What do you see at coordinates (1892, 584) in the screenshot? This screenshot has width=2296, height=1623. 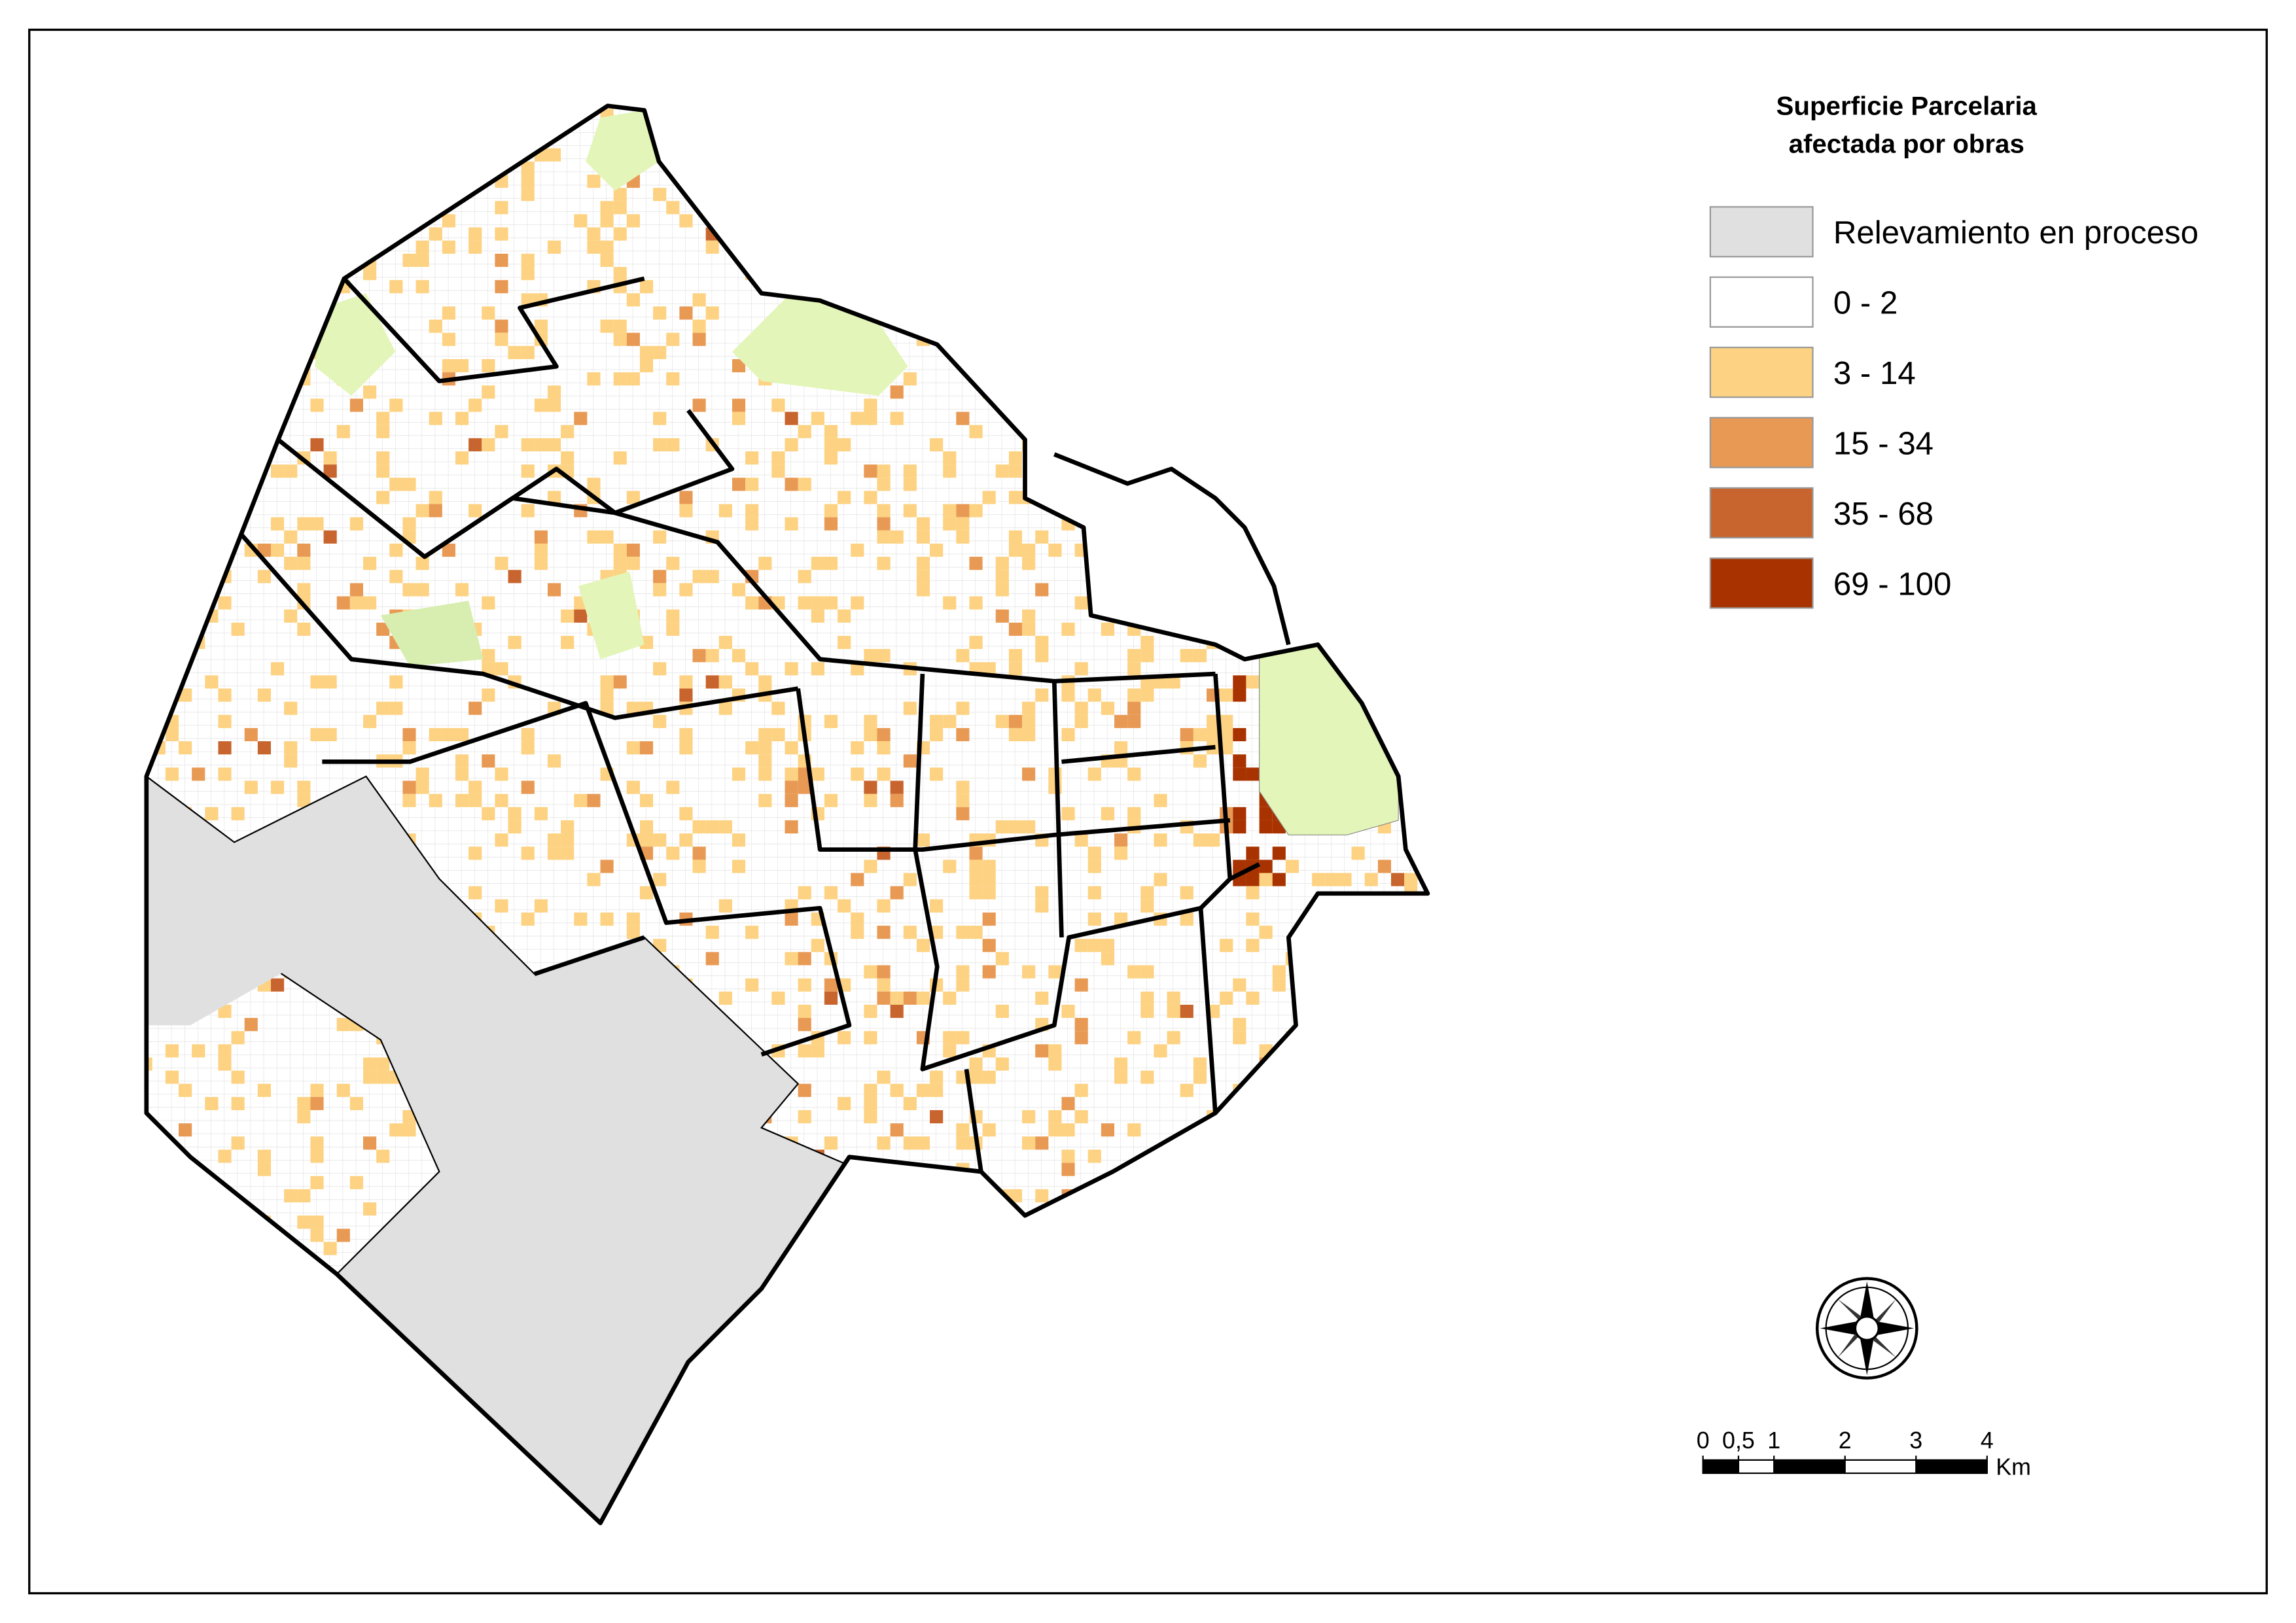 I see `legend-label: 69 - 100` at bounding box center [1892, 584].